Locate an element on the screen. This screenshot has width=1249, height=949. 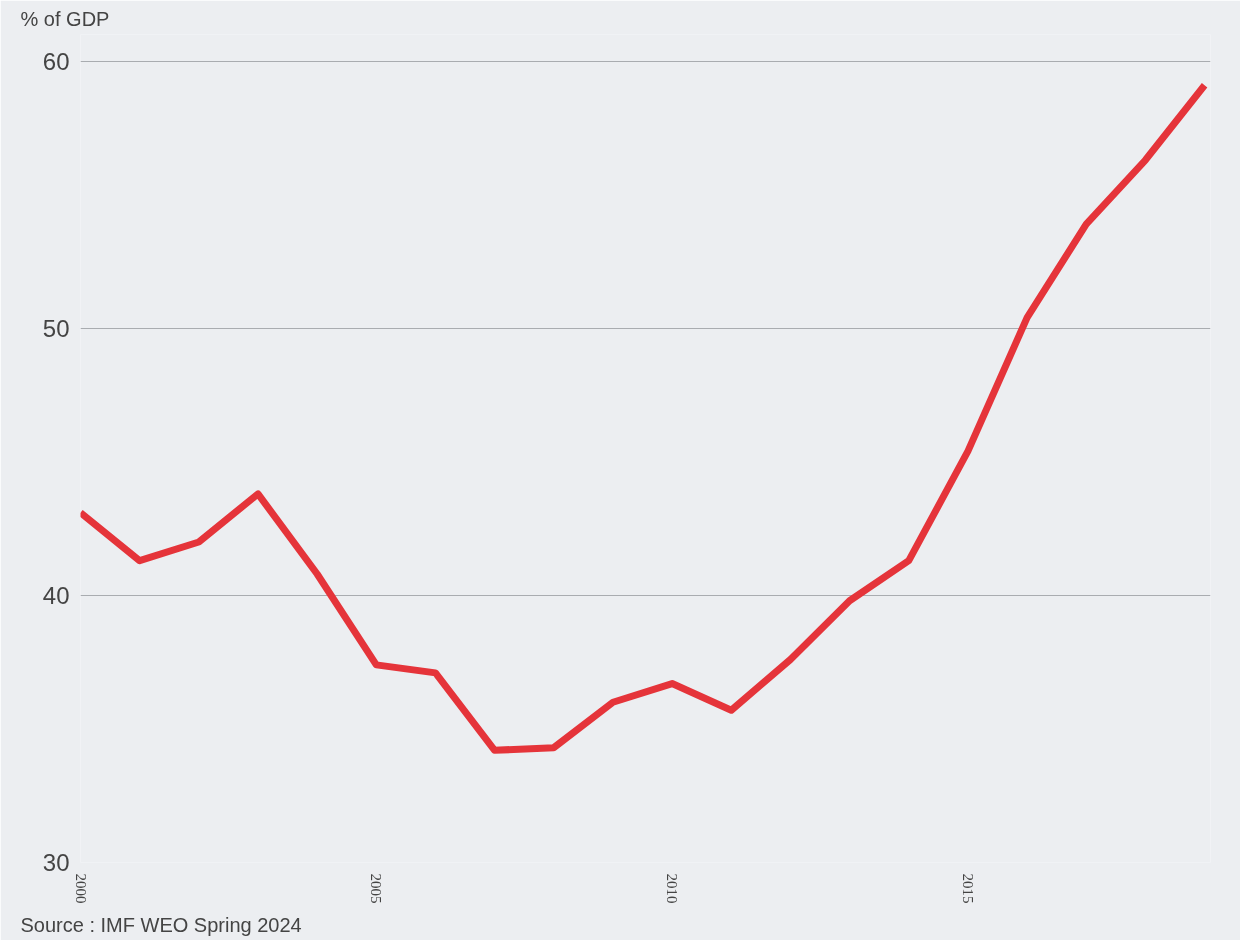
x-tick-label: 2015 is located at coordinates (967, 888).